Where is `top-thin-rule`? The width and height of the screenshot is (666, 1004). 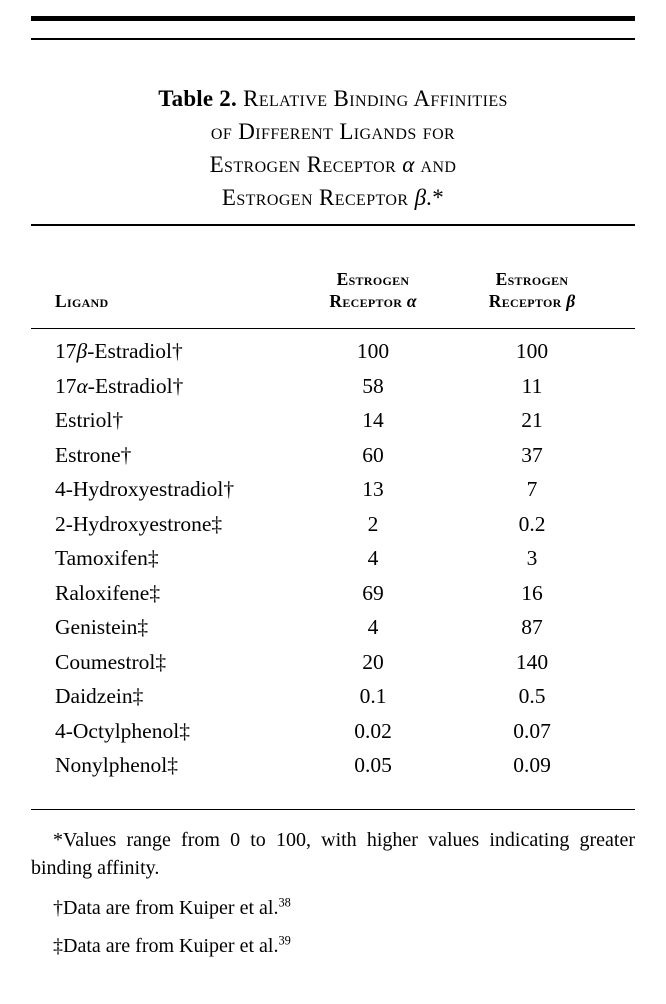 top-thin-rule is located at coordinates (333, 39).